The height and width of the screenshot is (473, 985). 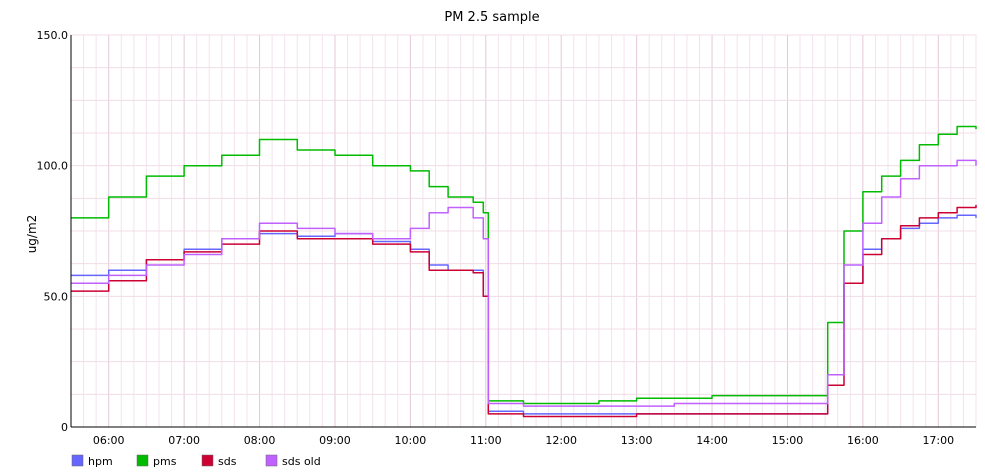 What do you see at coordinates (411, 440) in the screenshot?
I see `x-tick-label: 10:00` at bounding box center [411, 440].